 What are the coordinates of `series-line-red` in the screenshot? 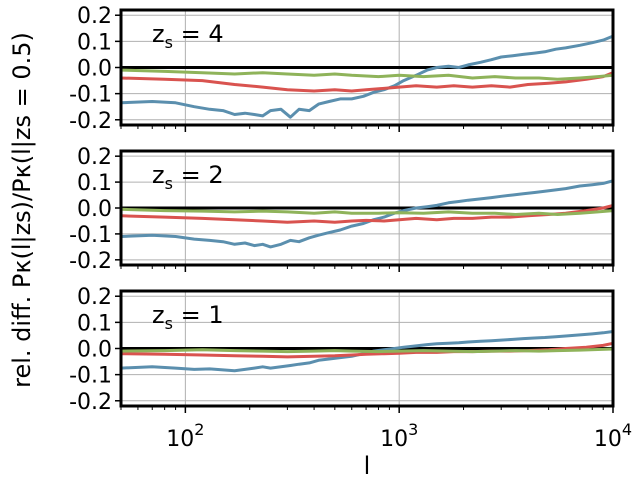 It's located at (367, 82).